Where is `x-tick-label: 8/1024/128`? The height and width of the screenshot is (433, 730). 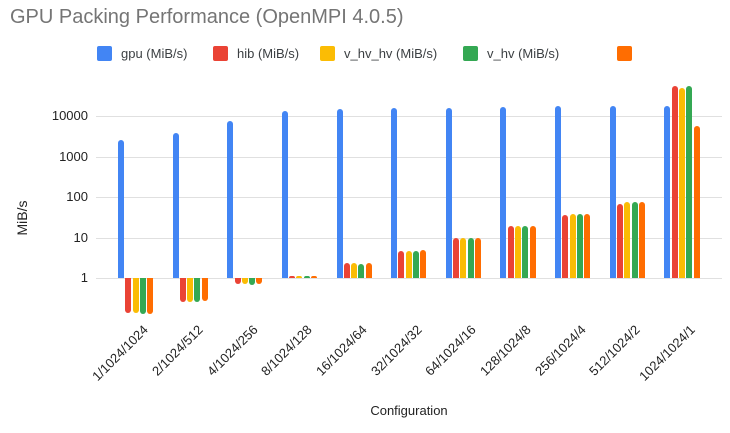
x-tick-label: 8/1024/128 is located at coordinates (287, 350).